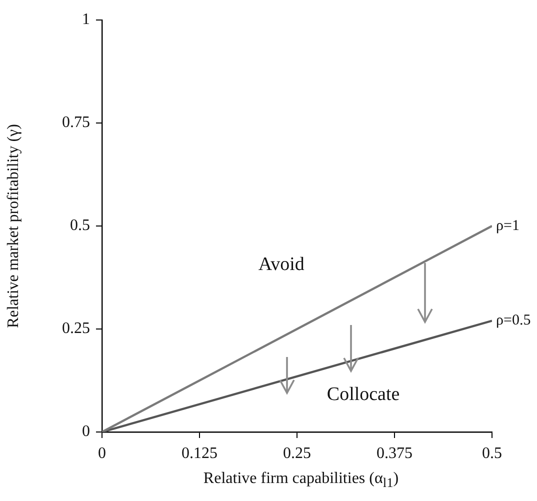  Describe the element at coordinates (14, 226) in the screenshot. I see `y-axis-title: Relative market profitability (γ)` at that location.